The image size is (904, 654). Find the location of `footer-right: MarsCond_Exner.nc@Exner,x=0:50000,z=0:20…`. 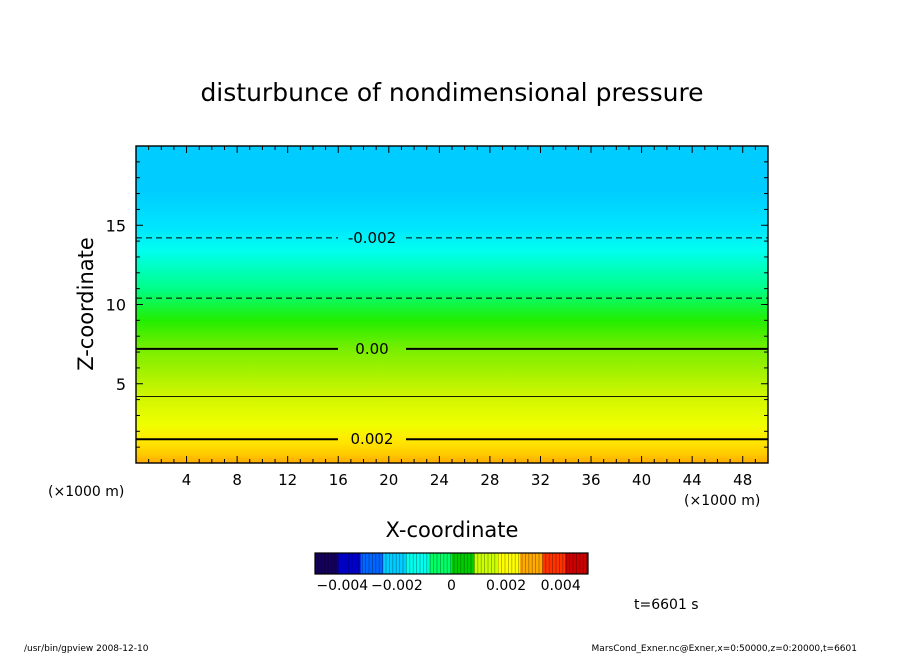

footer-right: MarsCond_Exner.nc@Exner,x=0:50000,z=0:20… is located at coordinates (724, 649).